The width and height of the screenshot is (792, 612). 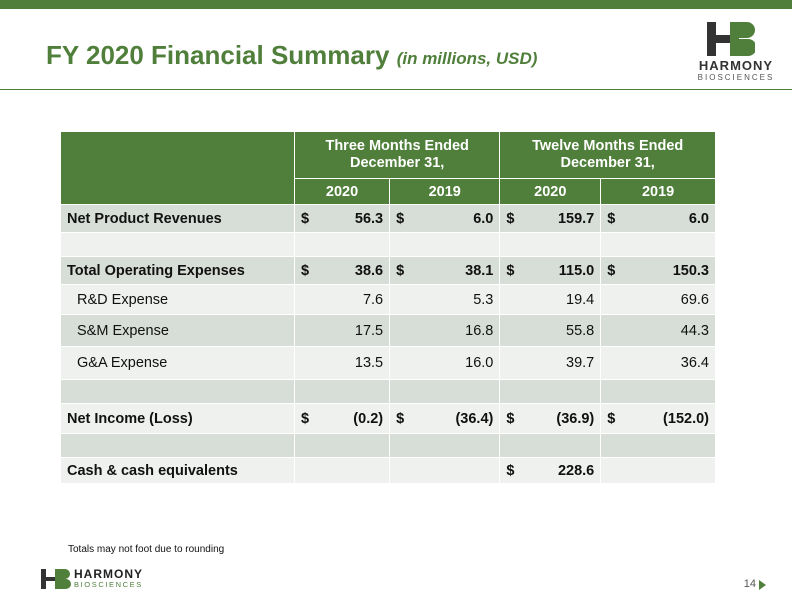 What do you see at coordinates (550, 270) in the screenshot?
I see `table-cell: $115.0` at bounding box center [550, 270].